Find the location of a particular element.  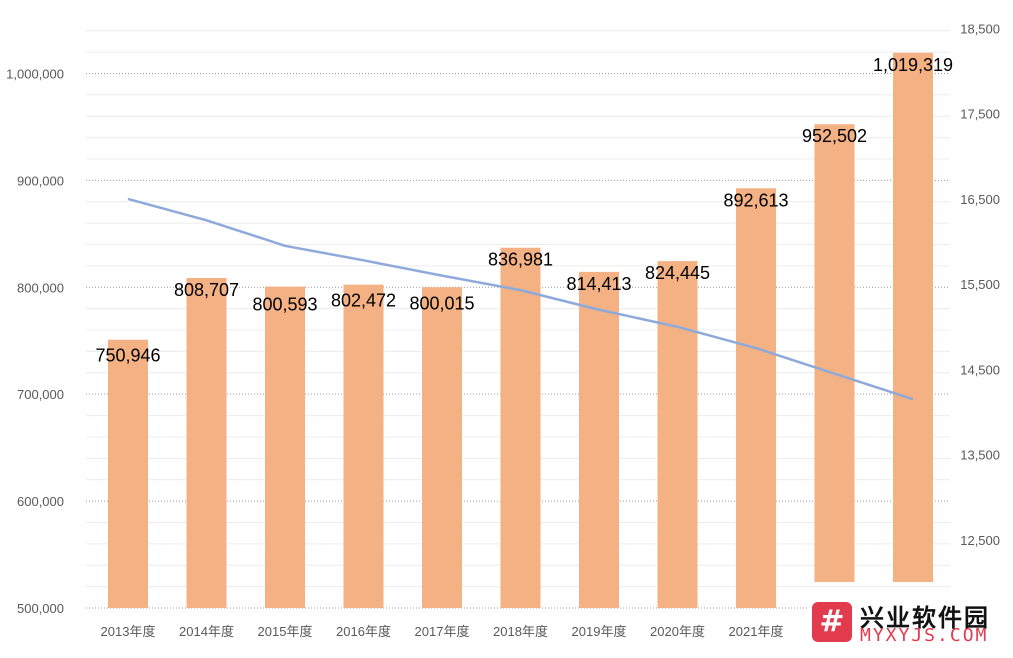

watermark-badge-icon: # is located at coordinates (832, 622).